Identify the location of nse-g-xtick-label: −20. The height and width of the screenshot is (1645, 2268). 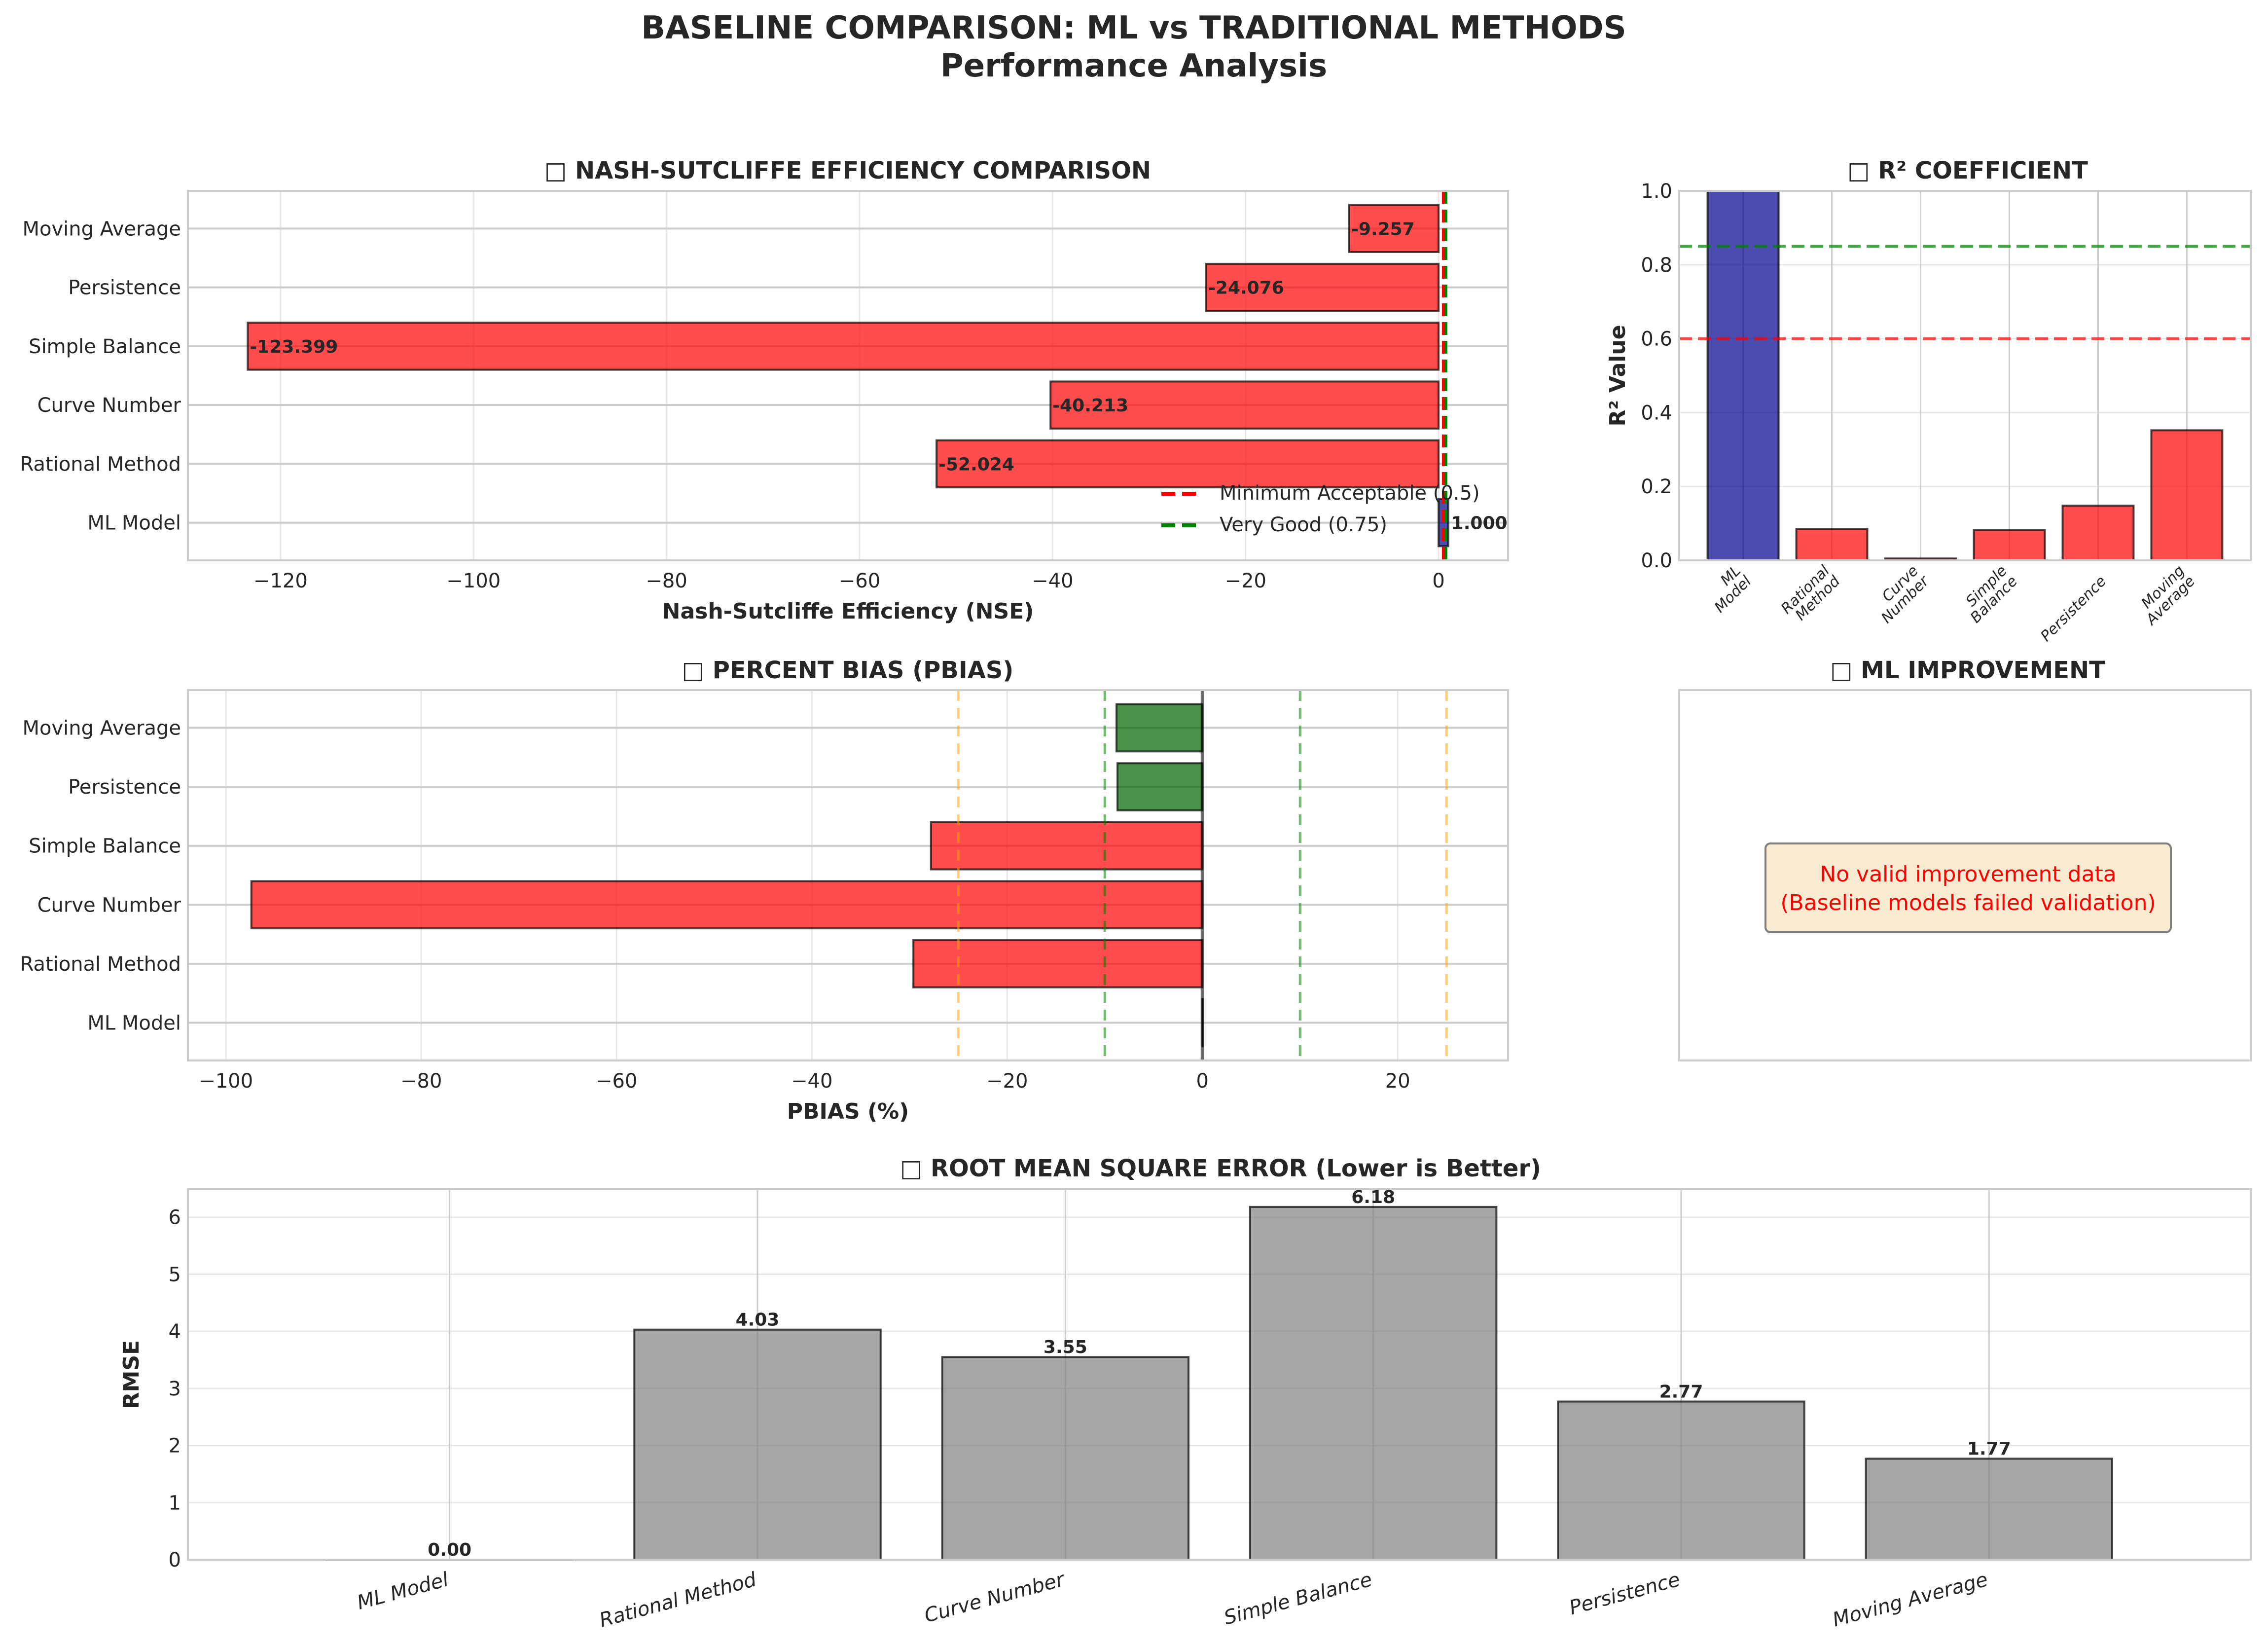
(1245, 581).